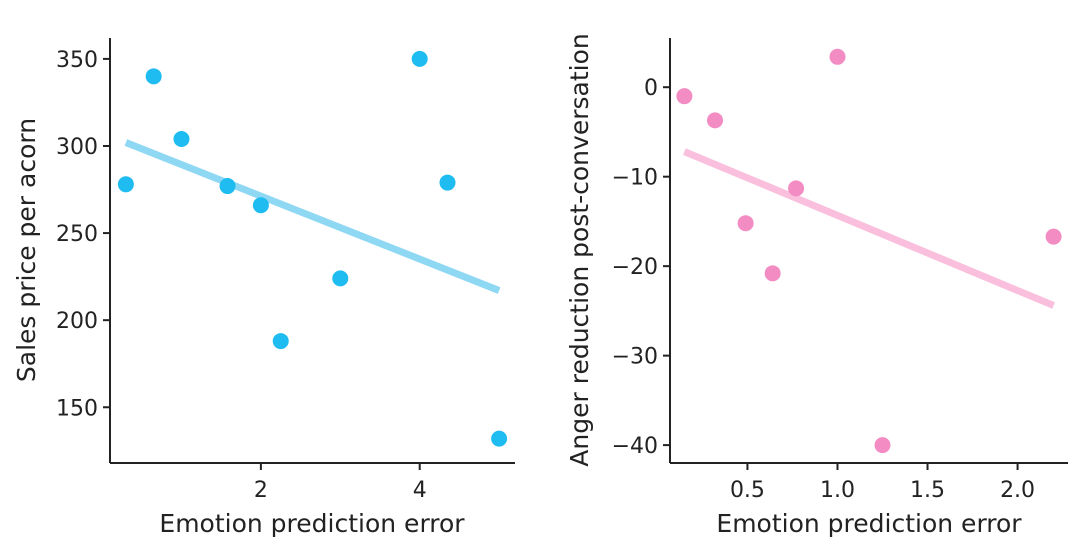 The width and height of the screenshot is (1080, 545). Describe the element at coordinates (77, 408) in the screenshot. I see `y-tick-label: 150` at that location.